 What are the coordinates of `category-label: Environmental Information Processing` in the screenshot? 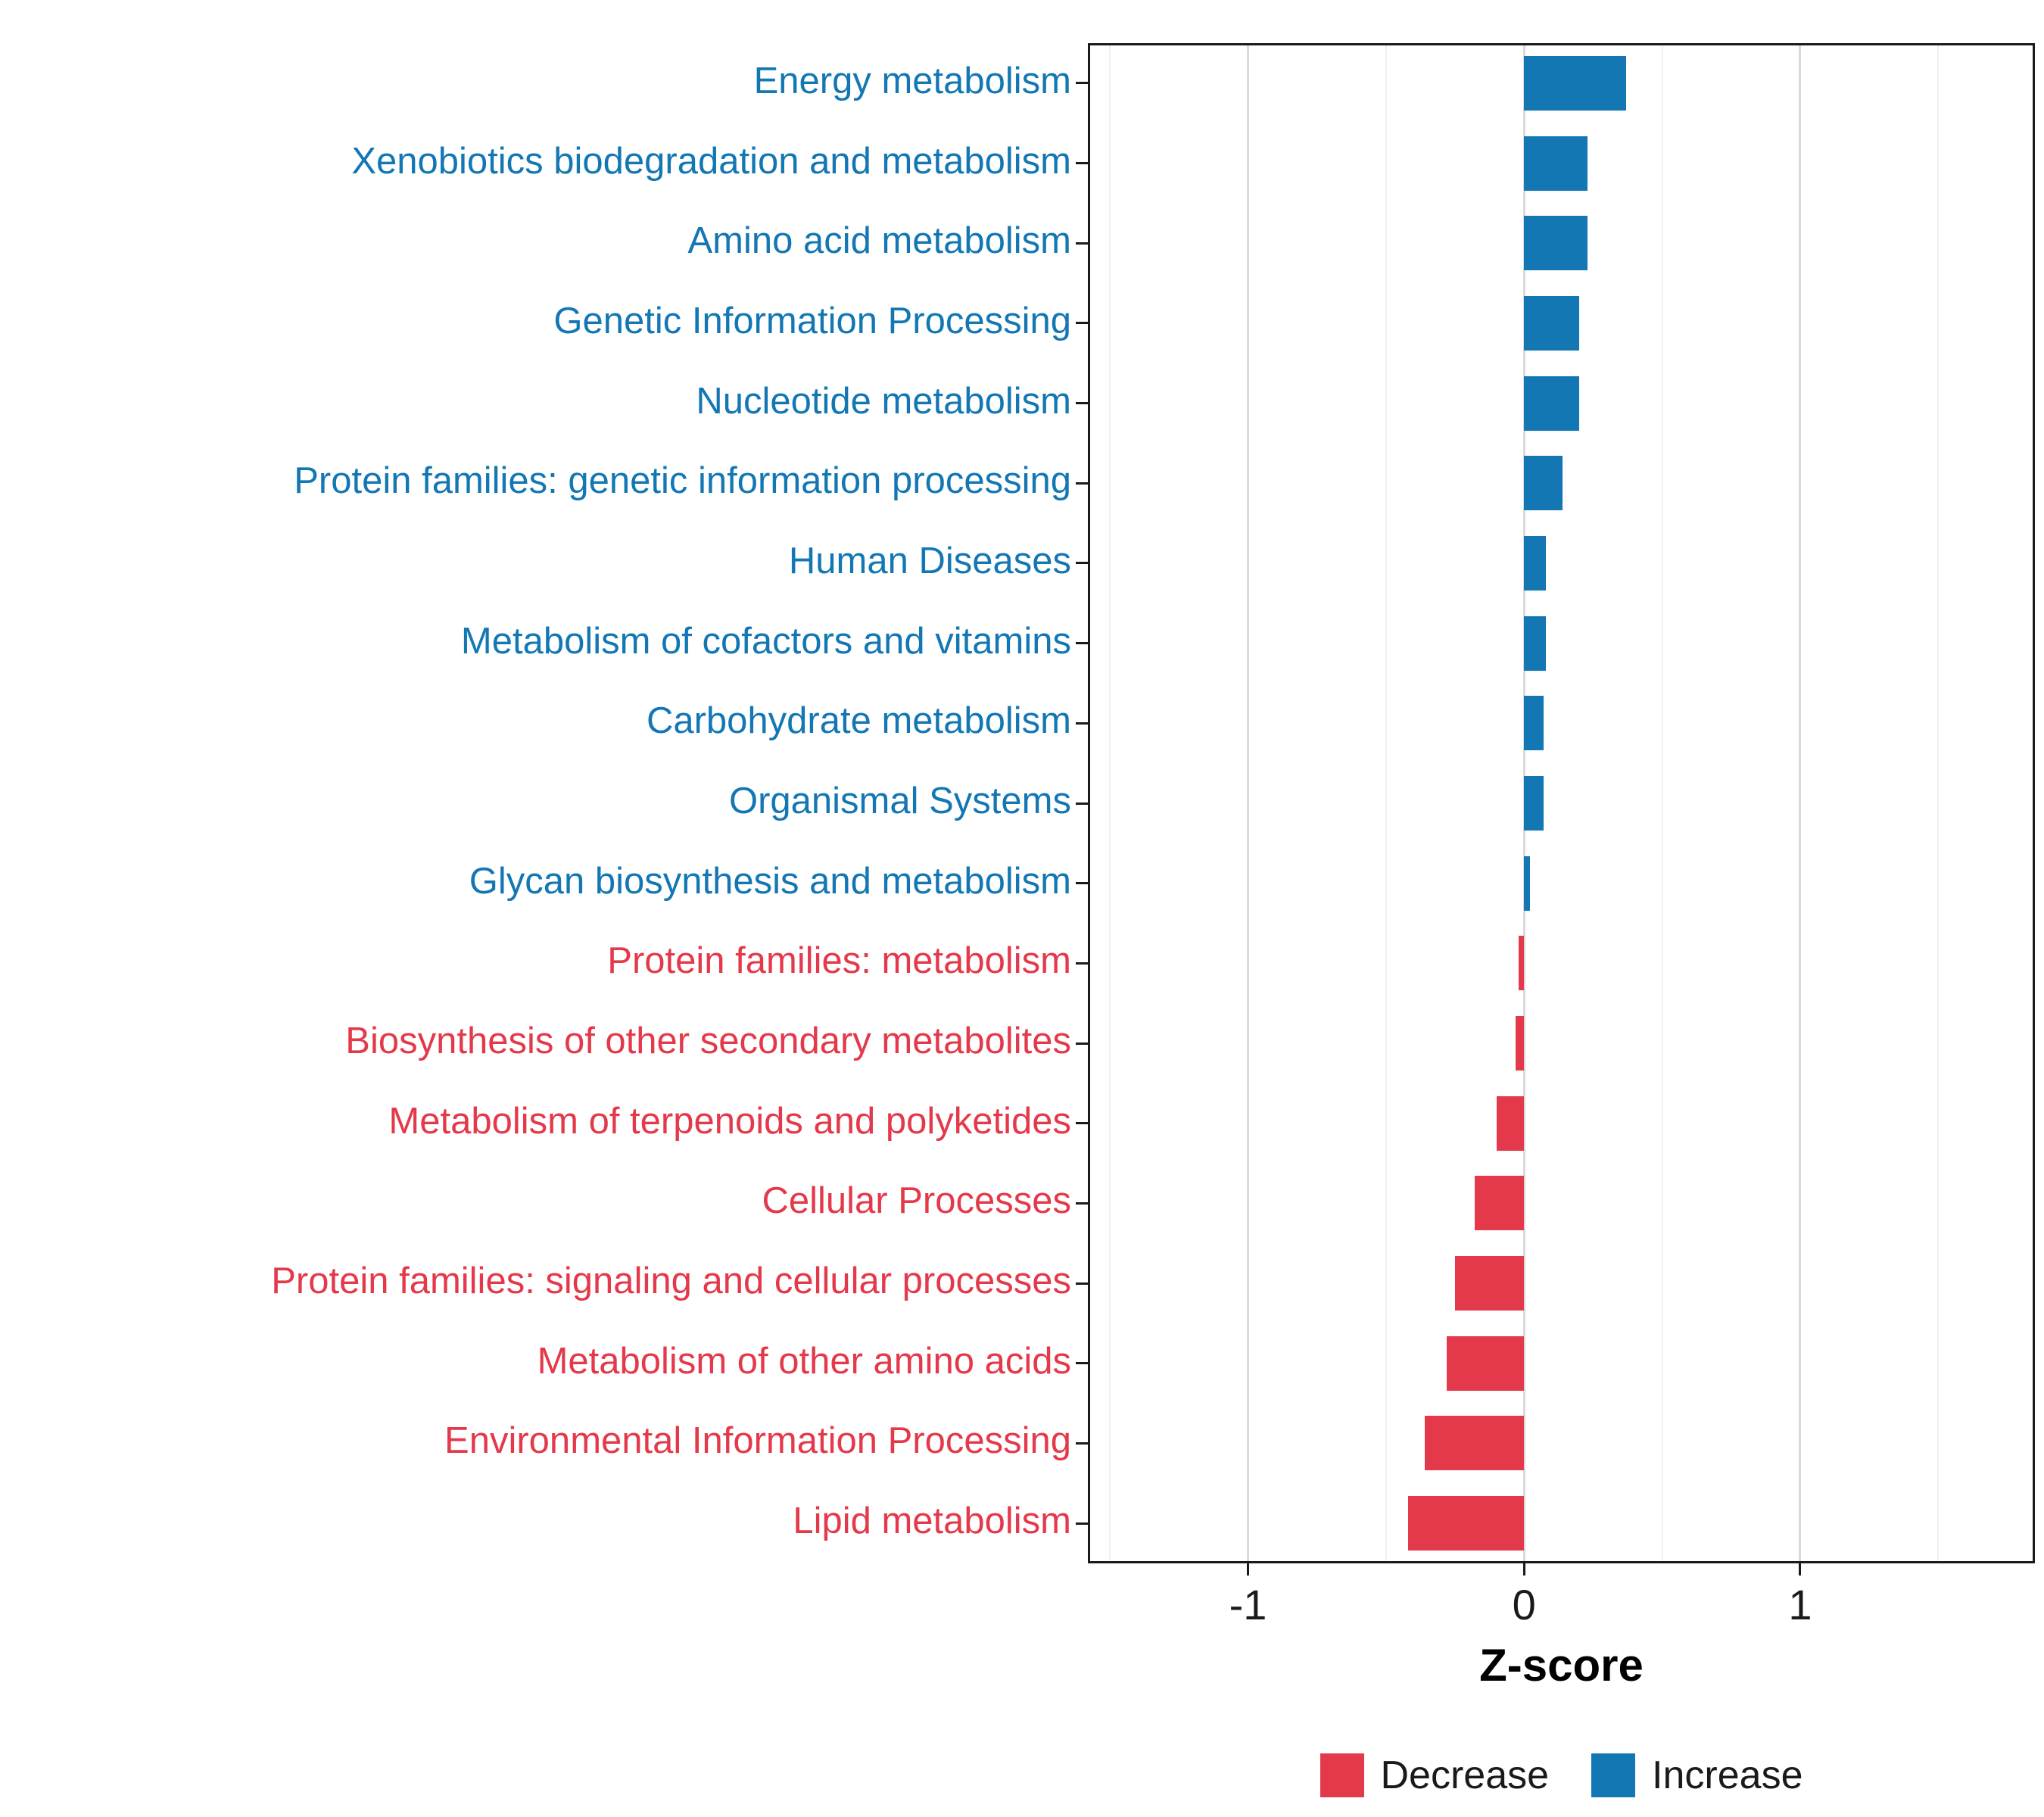 It's located at (757, 1441).